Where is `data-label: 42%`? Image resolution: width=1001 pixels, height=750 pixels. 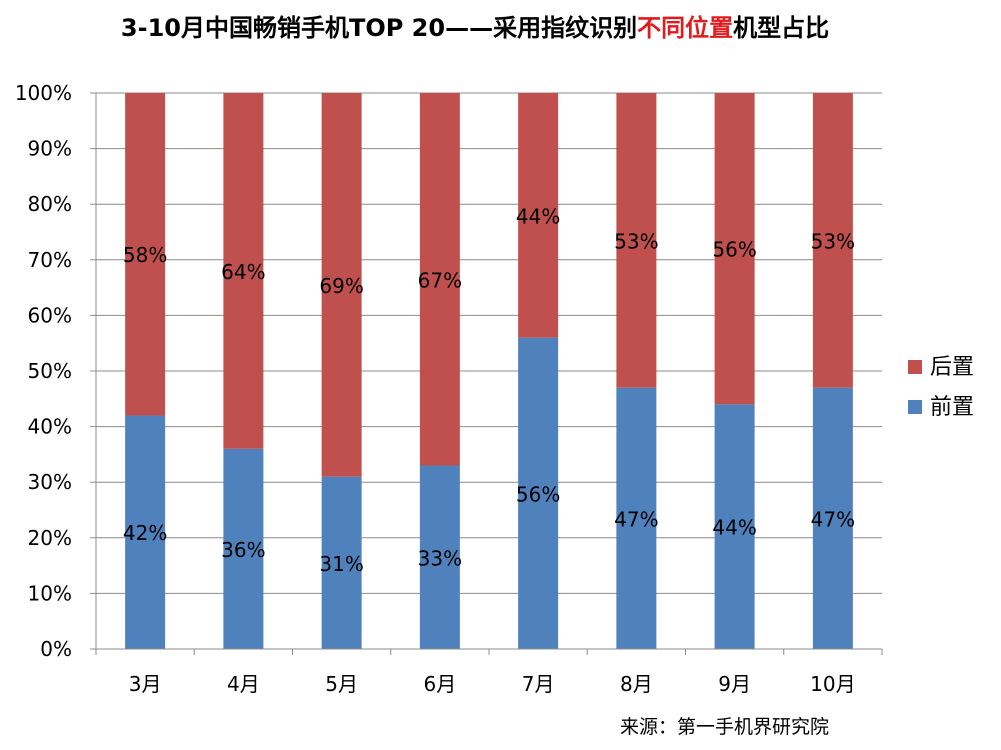
data-label: 42% is located at coordinates (145, 533).